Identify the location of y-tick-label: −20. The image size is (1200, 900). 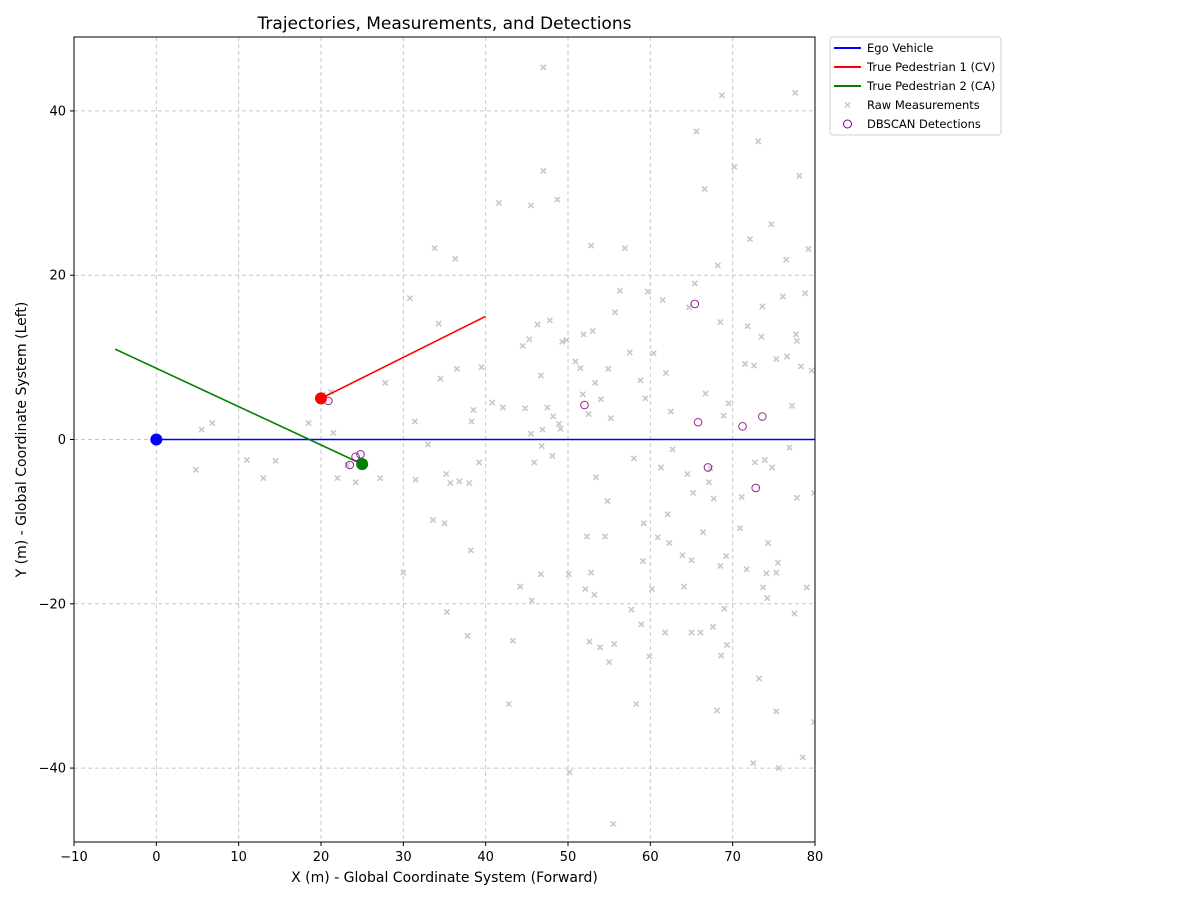
(52, 604).